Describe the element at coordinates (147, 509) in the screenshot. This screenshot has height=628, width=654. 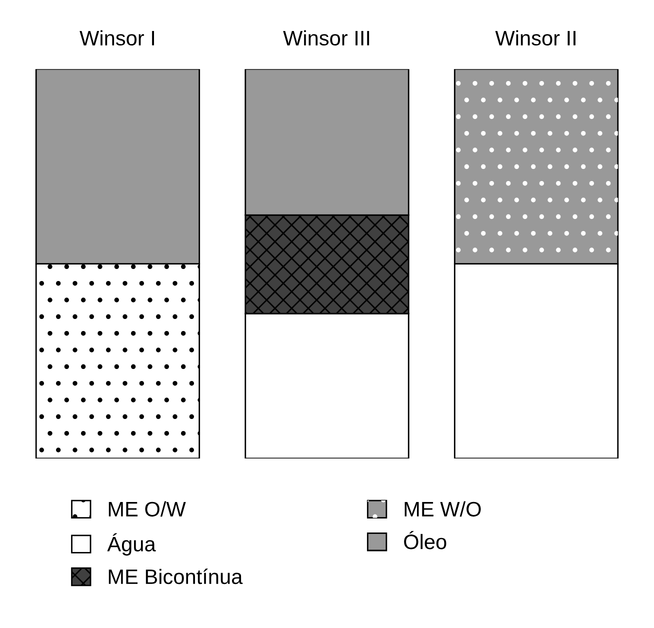
I see `legend-label: ME O/W` at that location.